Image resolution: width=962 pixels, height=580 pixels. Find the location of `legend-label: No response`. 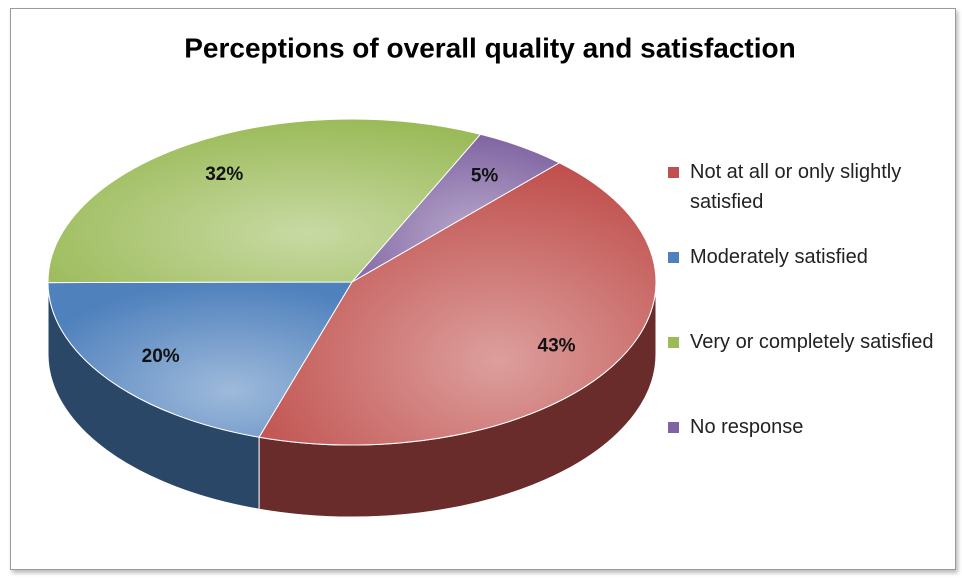

legend-label: No response is located at coordinates (747, 427).